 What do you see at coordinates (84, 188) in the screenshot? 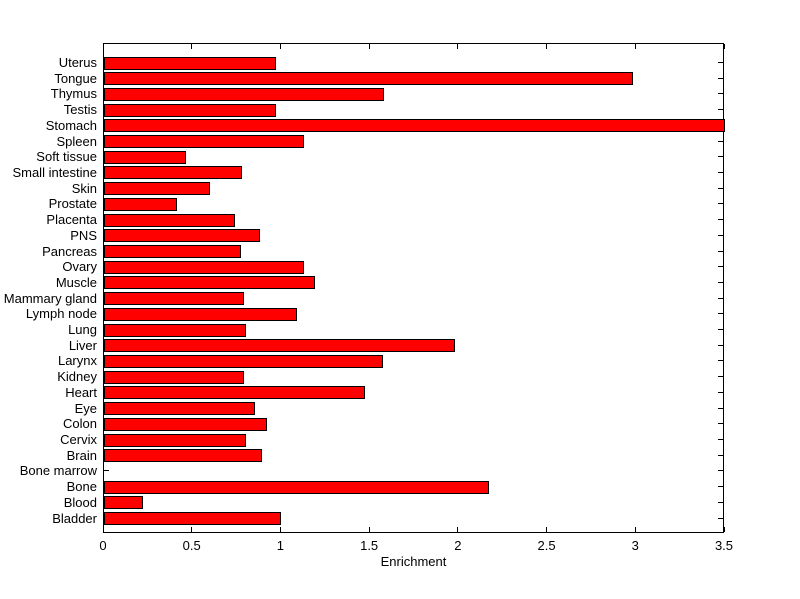
I see `category-label: Skin` at bounding box center [84, 188].